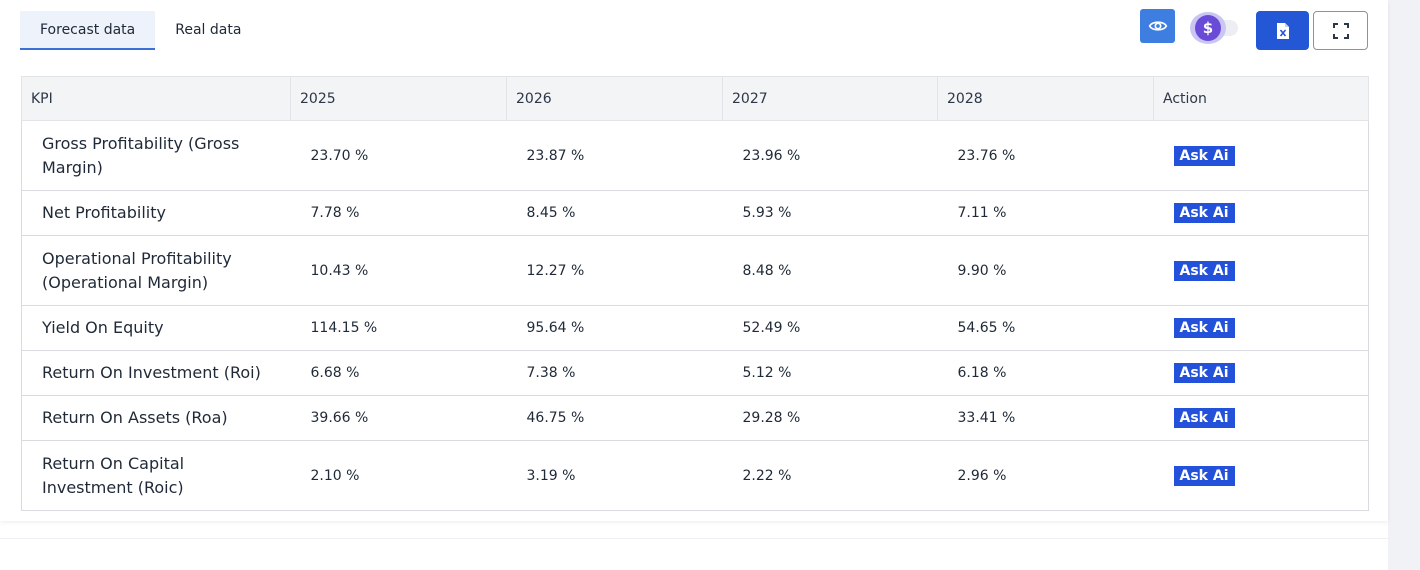 This screenshot has width=1420, height=570. I want to click on value-cell: 10.43 %, so click(398, 270).